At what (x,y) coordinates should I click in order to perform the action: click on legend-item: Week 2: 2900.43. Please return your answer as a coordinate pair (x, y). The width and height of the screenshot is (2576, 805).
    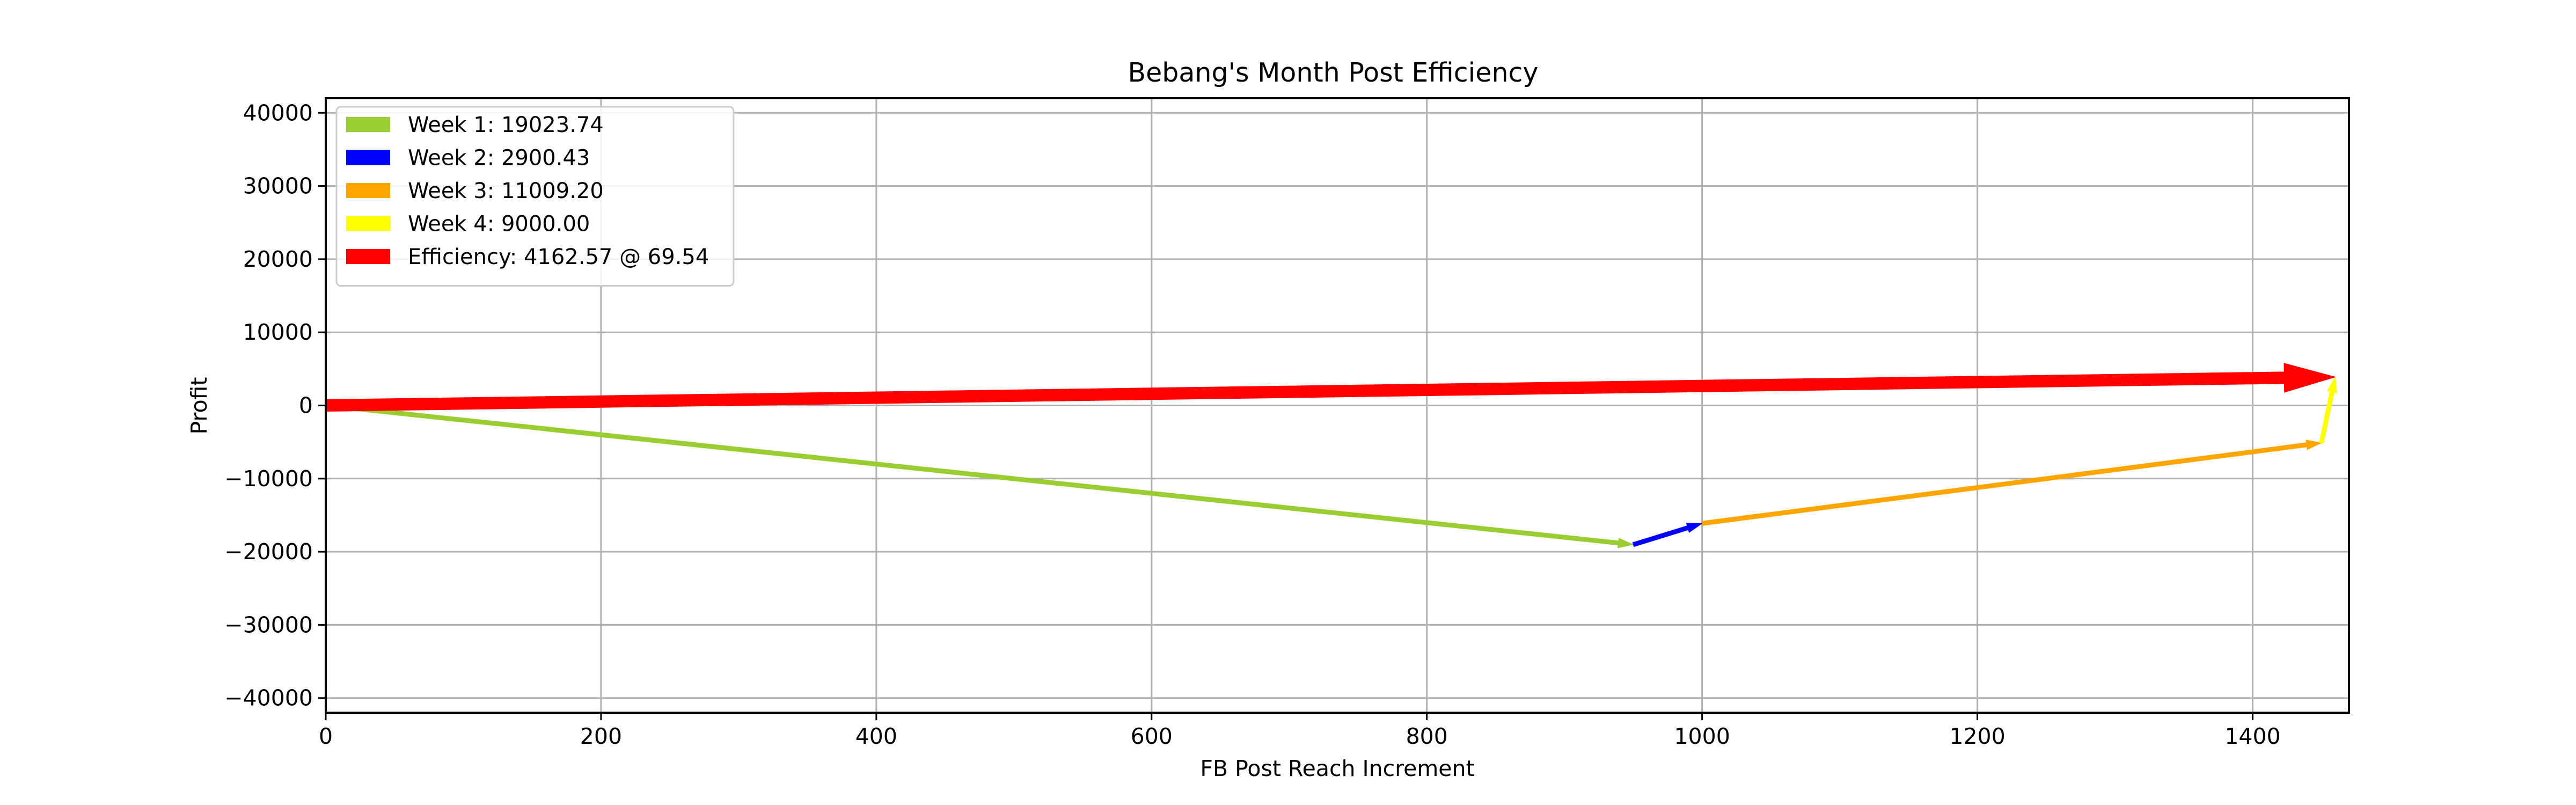
    Looking at the image, I should click on (468, 158).